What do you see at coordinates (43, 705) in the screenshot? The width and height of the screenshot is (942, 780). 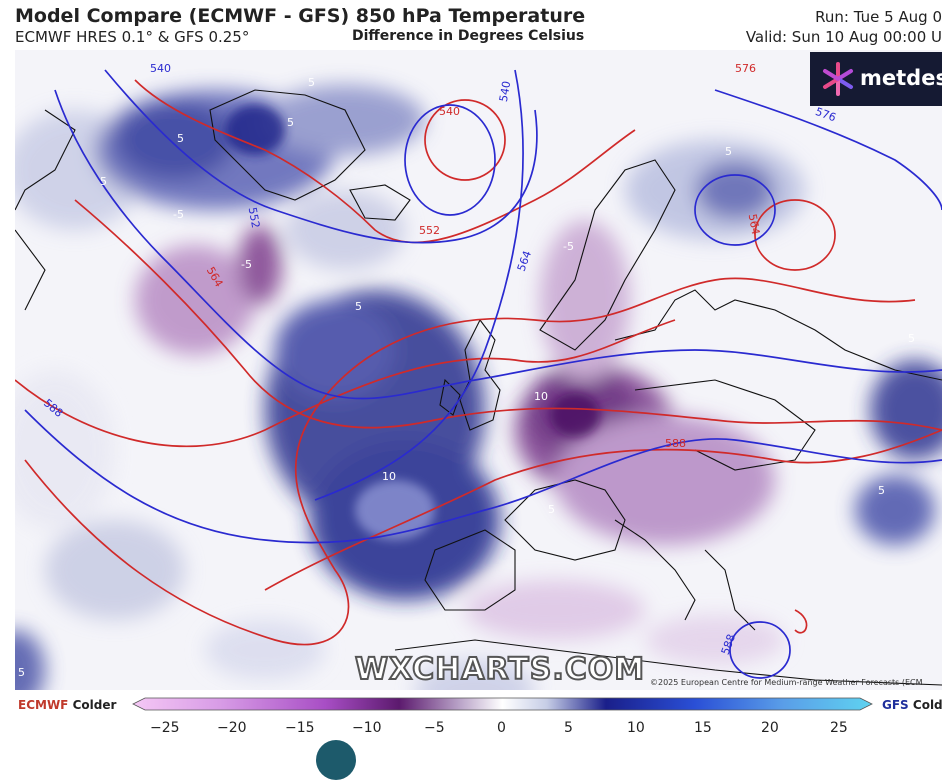 I see `legend-left-model: ECMWF` at bounding box center [43, 705].